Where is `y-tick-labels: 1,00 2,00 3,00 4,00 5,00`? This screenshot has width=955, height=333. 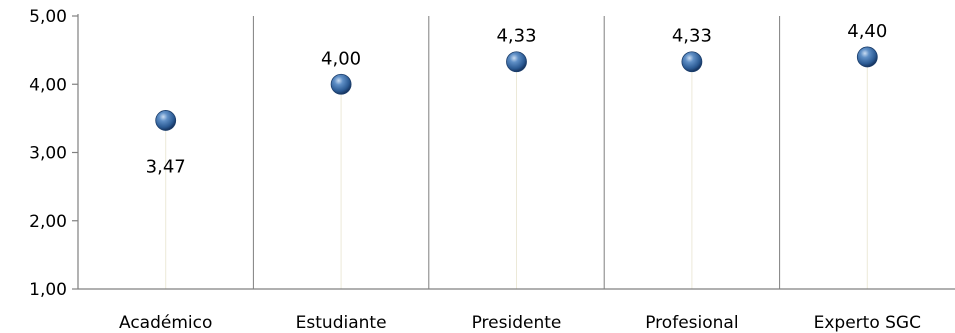
y-tick-labels: 1,00 2,00 3,00 4,00 5,00 is located at coordinates (48, 153).